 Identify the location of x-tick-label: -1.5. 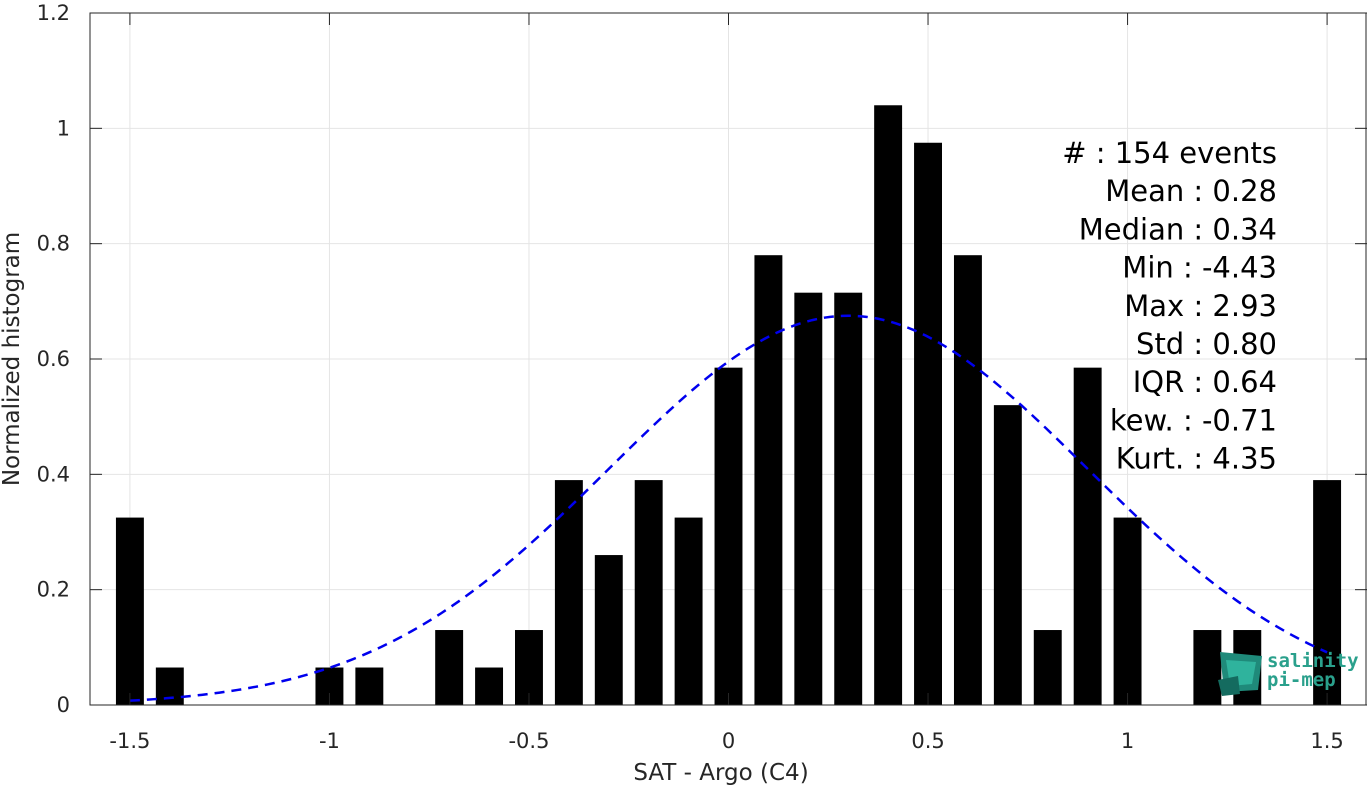
(129, 741).